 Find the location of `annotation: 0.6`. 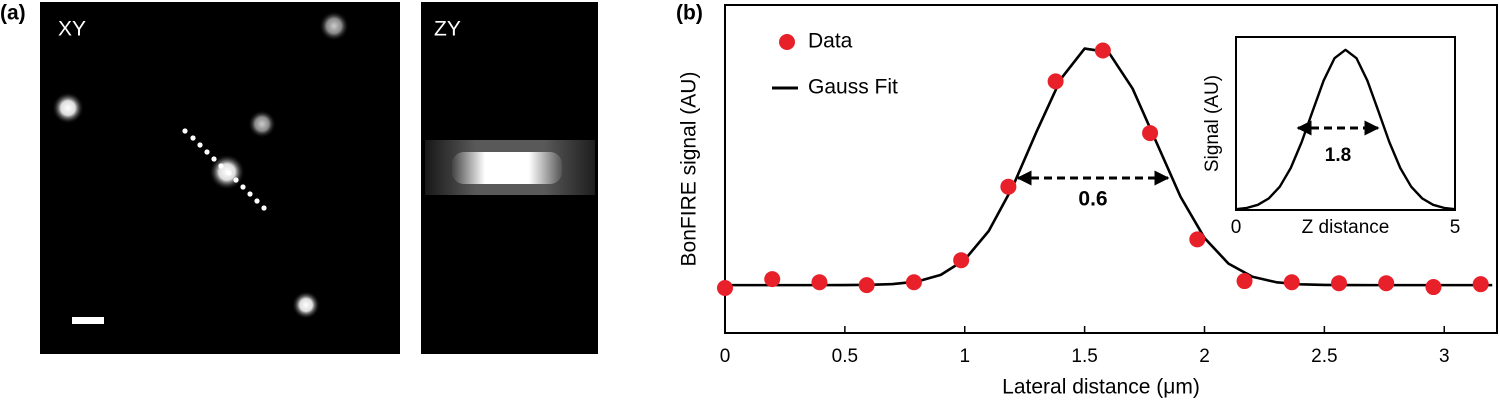

annotation: 0.6 is located at coordinates (1092, 199).